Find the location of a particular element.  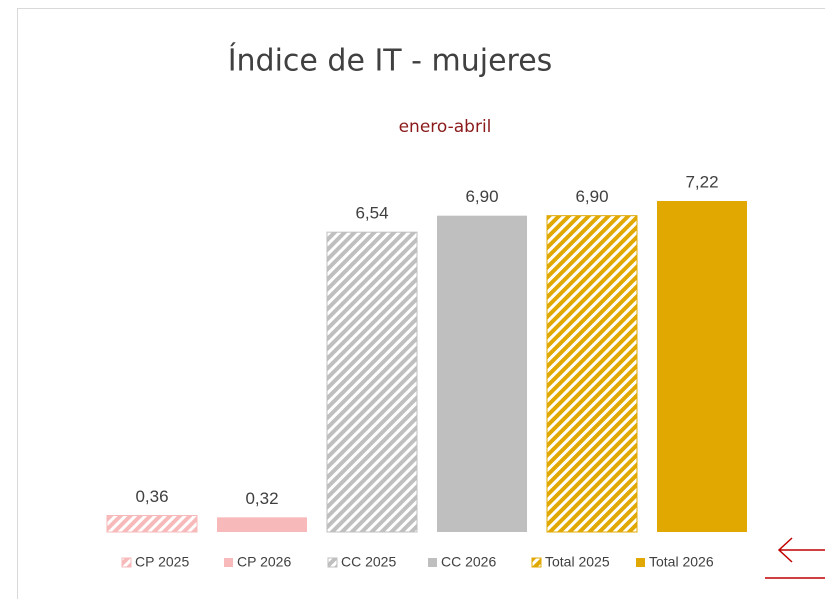

value-label: 7,22 is located at coordinates (701, 181).